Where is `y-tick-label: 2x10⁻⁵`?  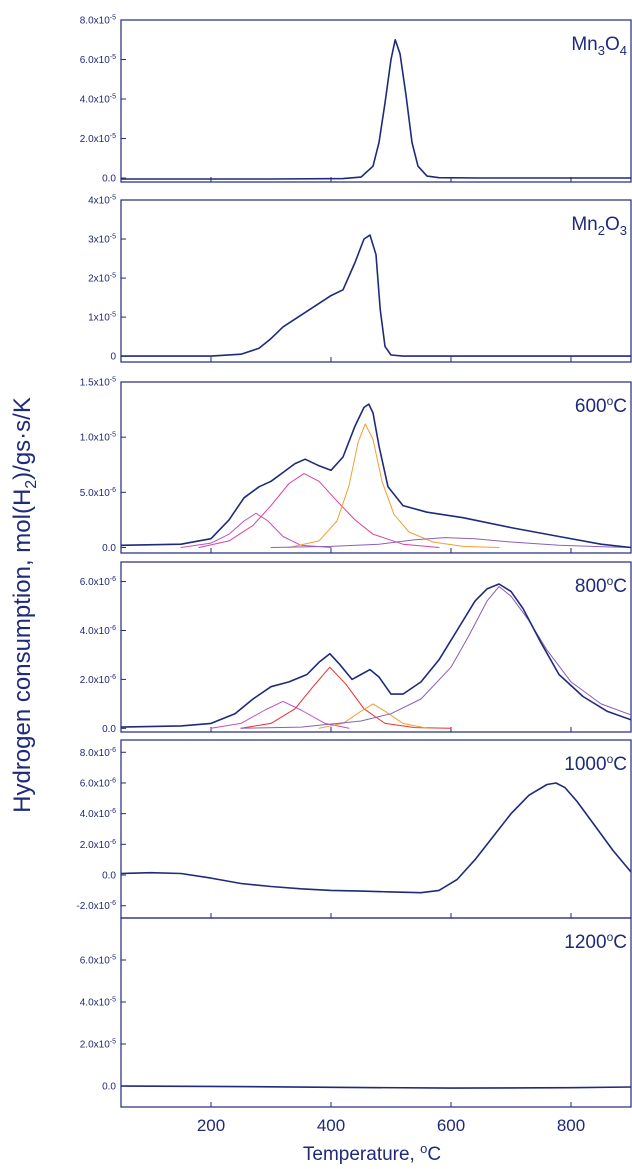 y-tick-label: 2x10⁻⁵ is located at coordinates (102, 279).